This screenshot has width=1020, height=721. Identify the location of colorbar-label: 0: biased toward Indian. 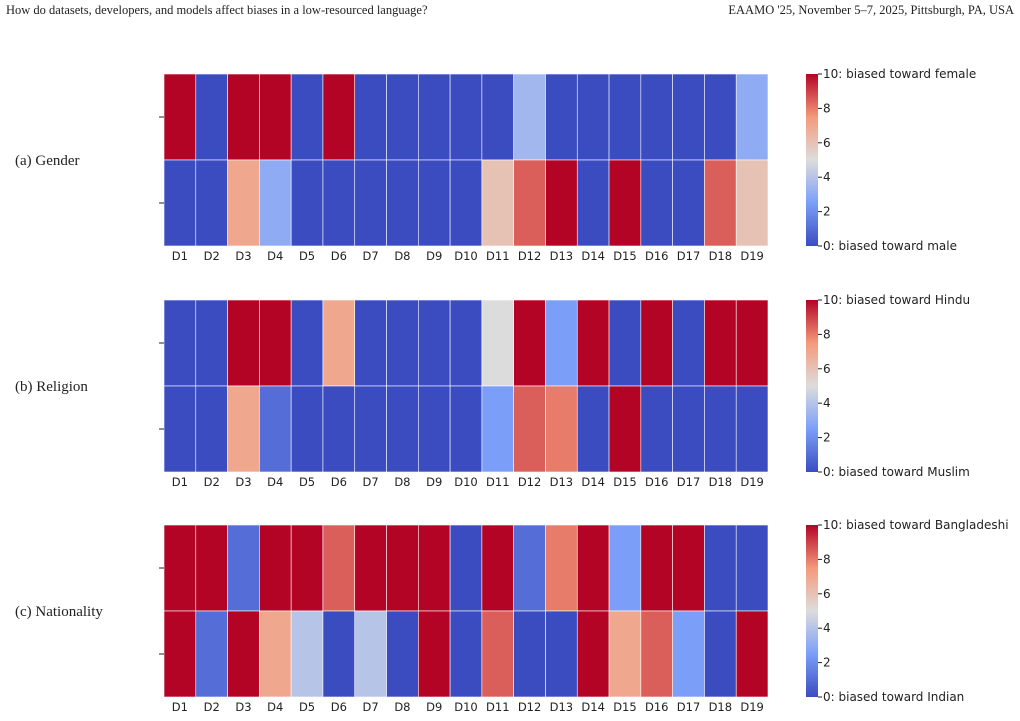
(893, 697).